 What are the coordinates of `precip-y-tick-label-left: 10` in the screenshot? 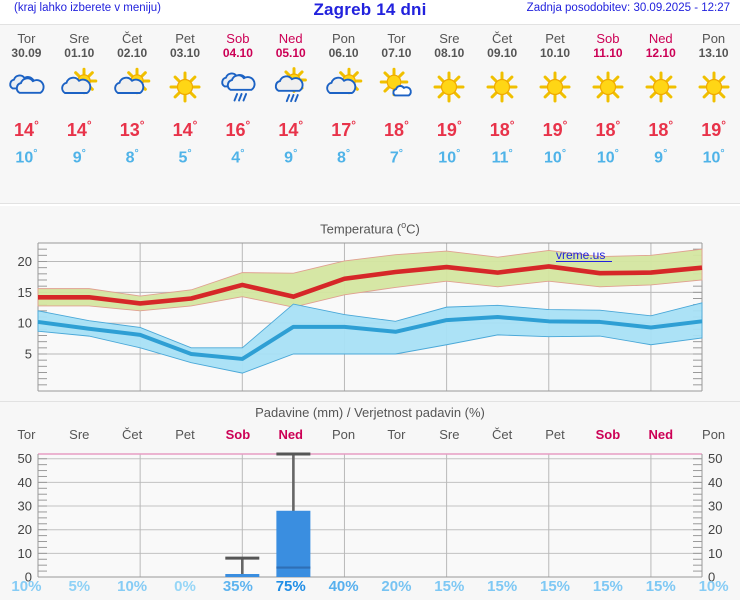 It's located at (25, 553).